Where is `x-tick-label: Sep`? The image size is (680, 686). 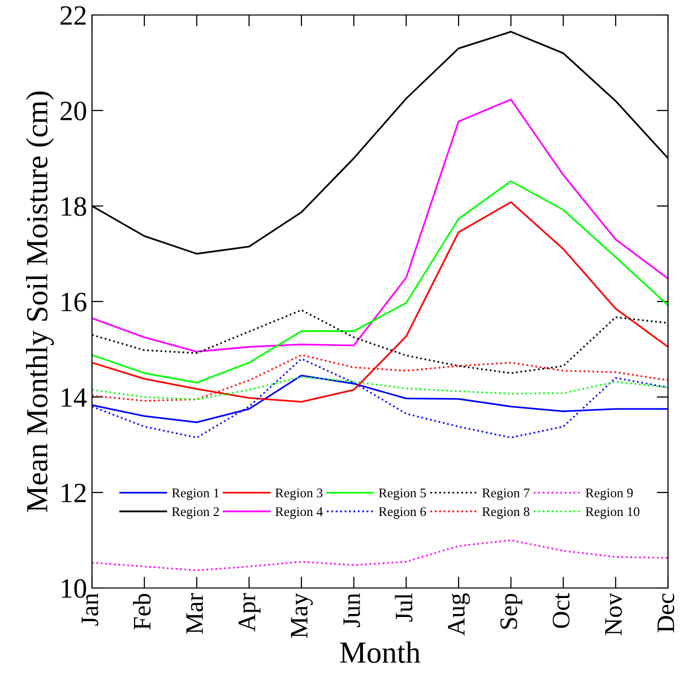 x-tick-label: Sep is located at coordinates (511, 611).